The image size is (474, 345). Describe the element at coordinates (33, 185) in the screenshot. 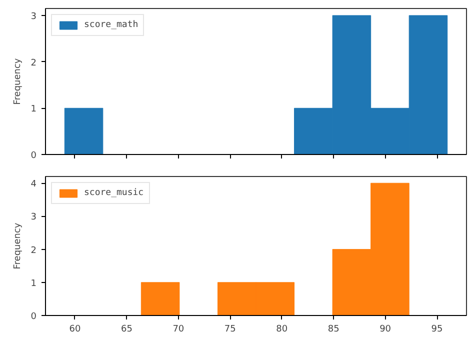

I see `y-tick-label: 4` at that location.